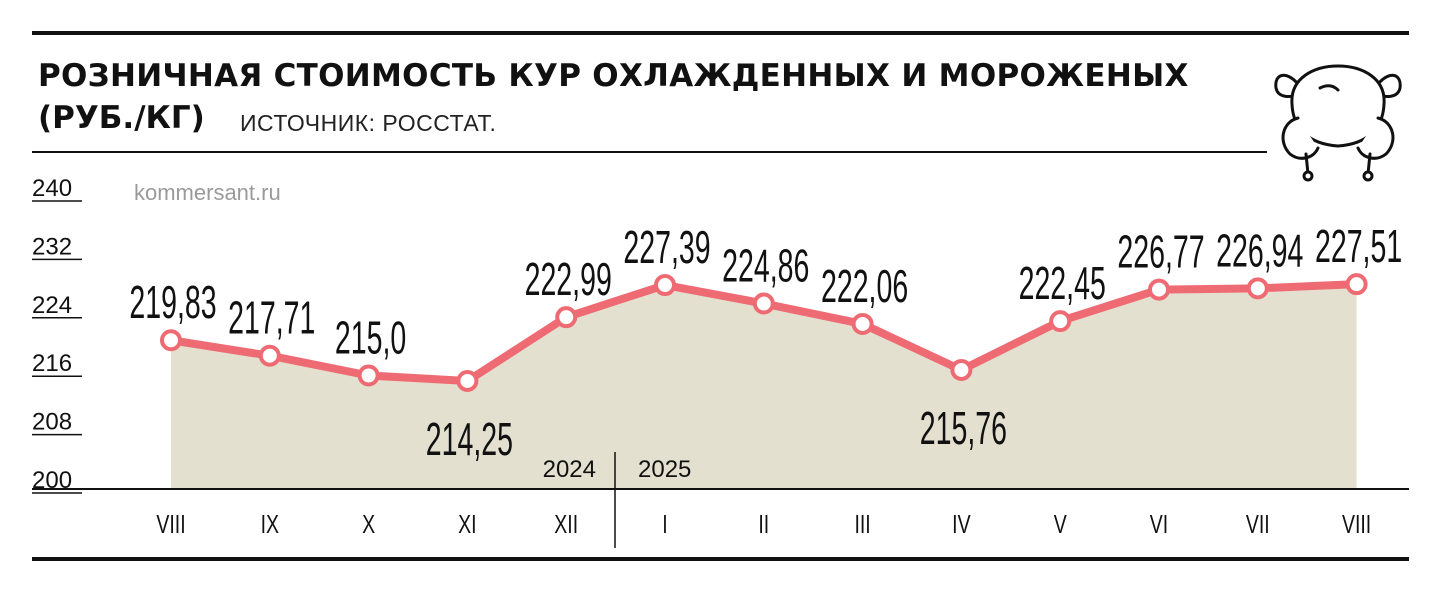  Describe the element at coordinates (765, 267) in the screenshot. I see `data-label: 224,86` at that location.